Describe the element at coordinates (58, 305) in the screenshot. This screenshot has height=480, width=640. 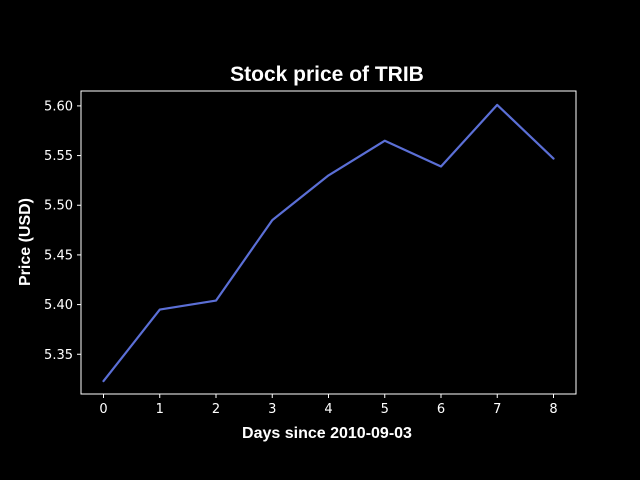
I see `y-tick-label-5.40: 5.40` at that location.